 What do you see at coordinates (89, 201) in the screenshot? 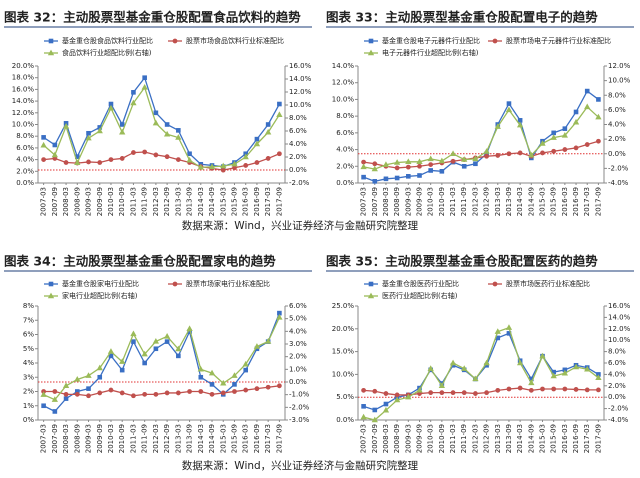
I see `x-tick-label: 2009-03` at bounding box center [89, 201].